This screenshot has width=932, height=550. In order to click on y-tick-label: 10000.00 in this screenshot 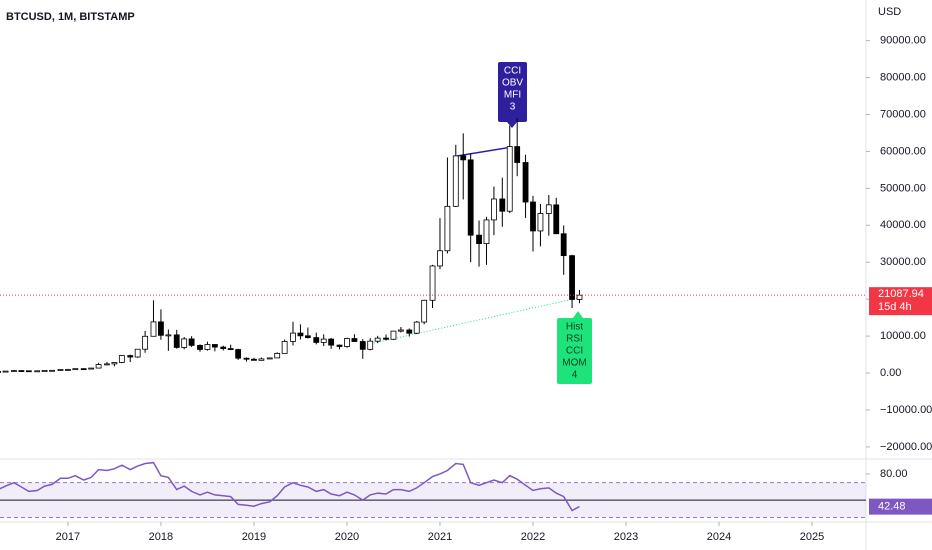, I will do `click(903, 336)`.